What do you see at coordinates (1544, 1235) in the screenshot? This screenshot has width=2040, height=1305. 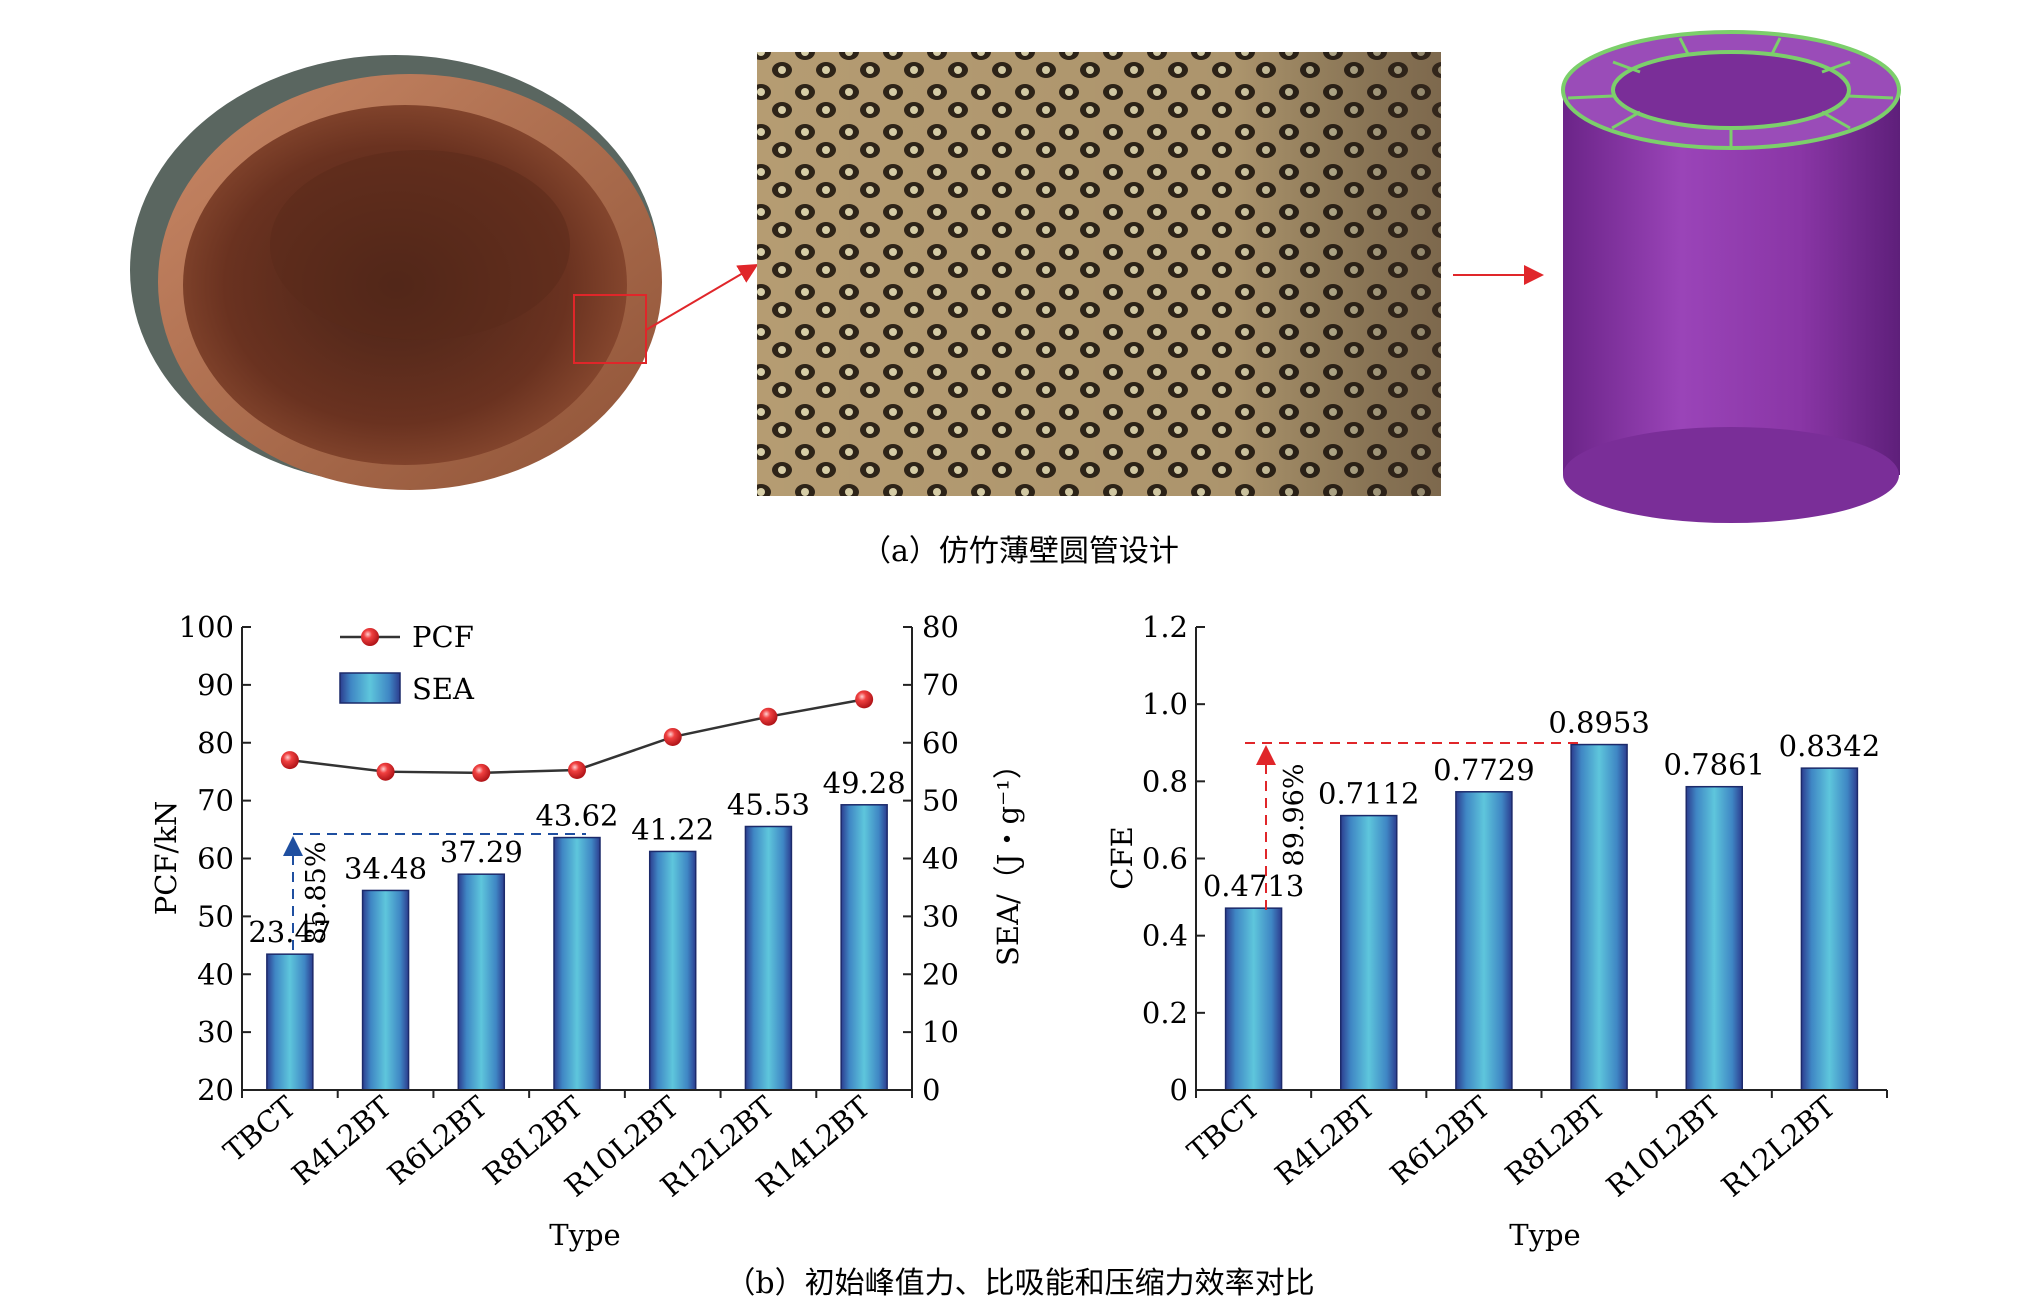 I see `chart2-x-axis-title: Type` at bounding box center [1544, 1235].